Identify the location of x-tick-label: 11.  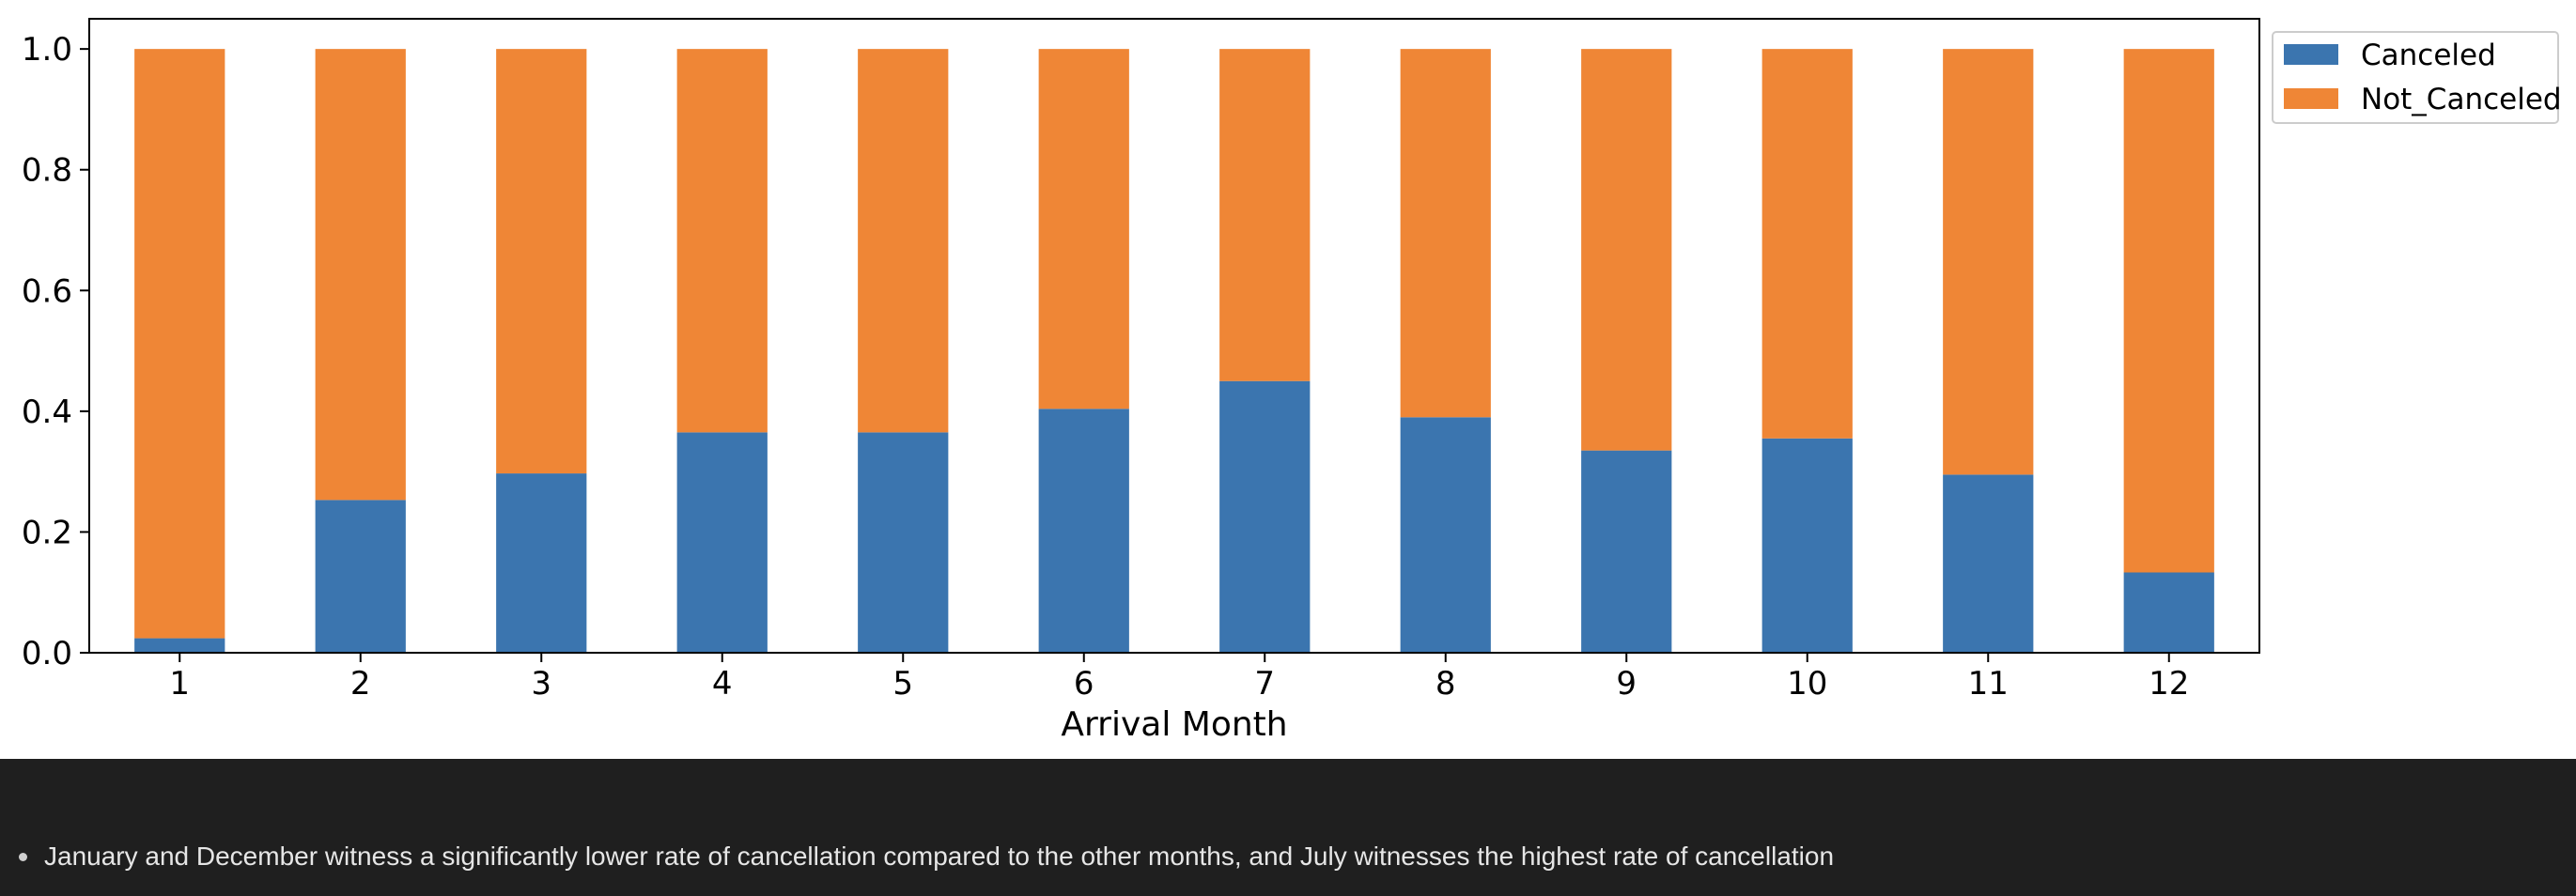
(1988, 684).